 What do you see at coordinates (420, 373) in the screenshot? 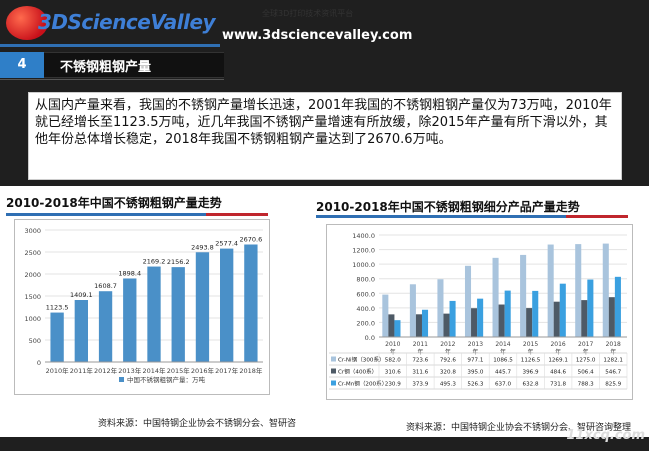
I see `chart2-table-cell: 311.6` at bounding box center [420, 373].